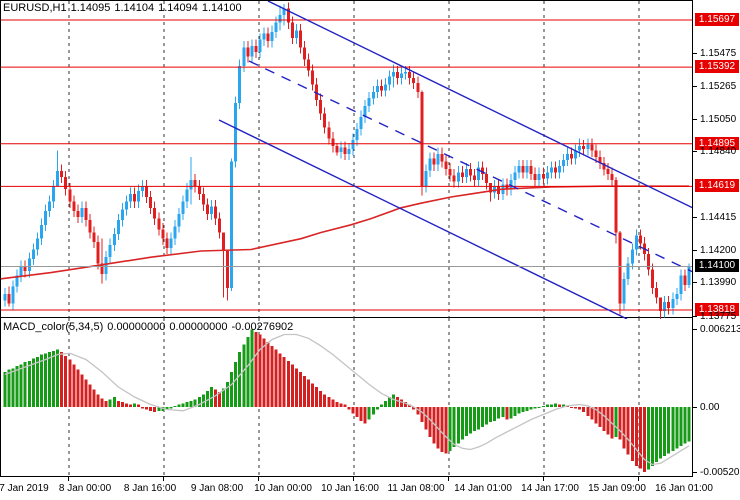 This screenshot has height=500, width=740. Describe the element at coordinates (53, 327) in the screenshot. I see `macd-name: MACD_color(5,34,5)` at that location.